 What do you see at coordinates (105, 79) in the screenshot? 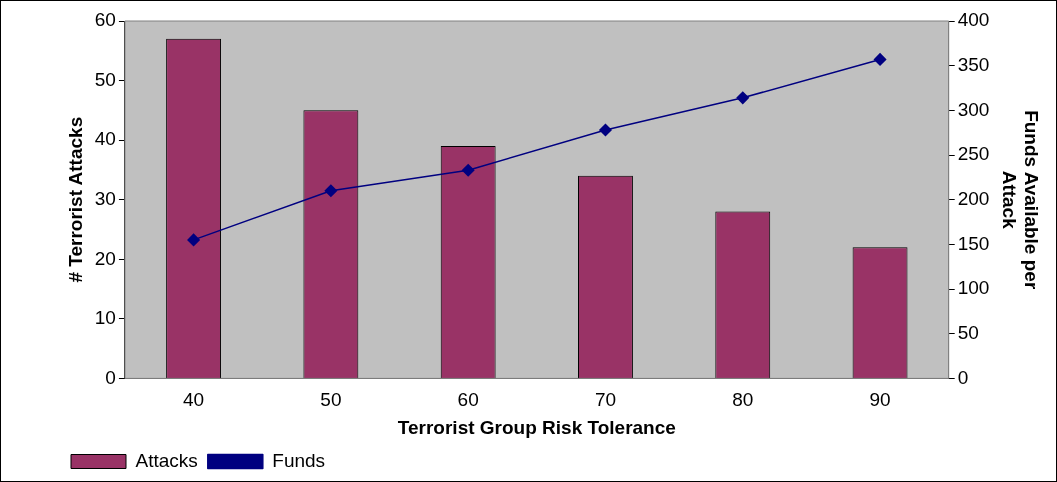
I see `y-tick-label: 50` at bounding box center [105, 79].